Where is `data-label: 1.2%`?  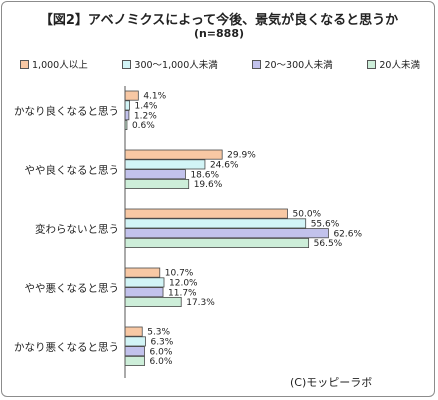 data-label: 1.2% is located at coordinates (145, 116).